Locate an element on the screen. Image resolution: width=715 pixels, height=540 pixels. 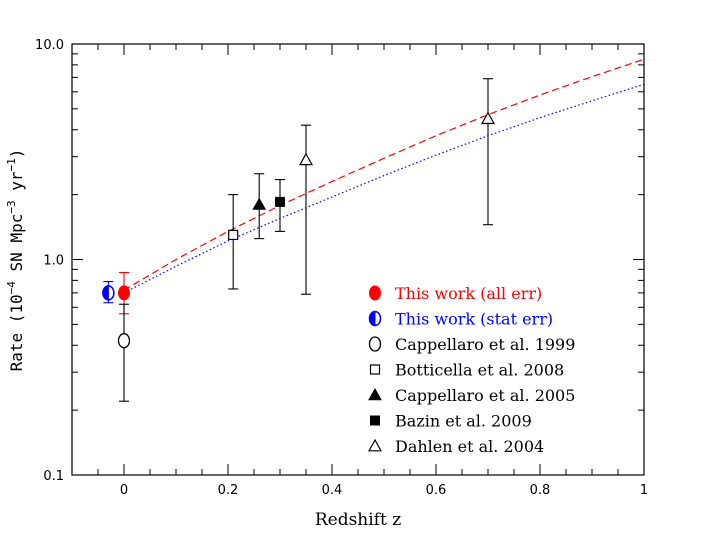
x-tick-label: 1 is located at coordinates (644, 490).